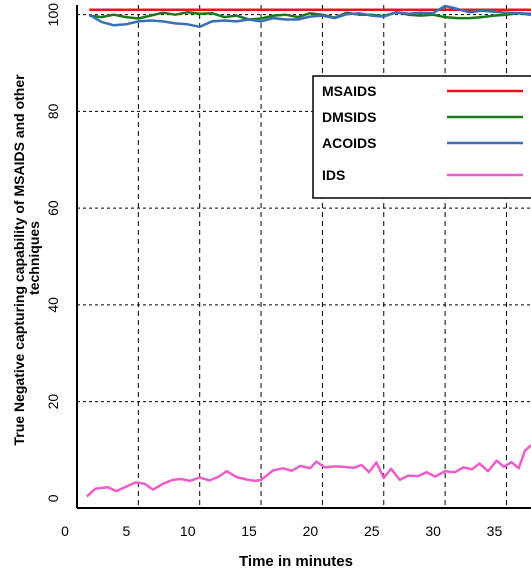 Image resolution: width=531 pixels, height=571 pixels. Describe the element at coordinates (34, 258) in the screenshot. I see `y-axis-label-line2: techniques` at that location.